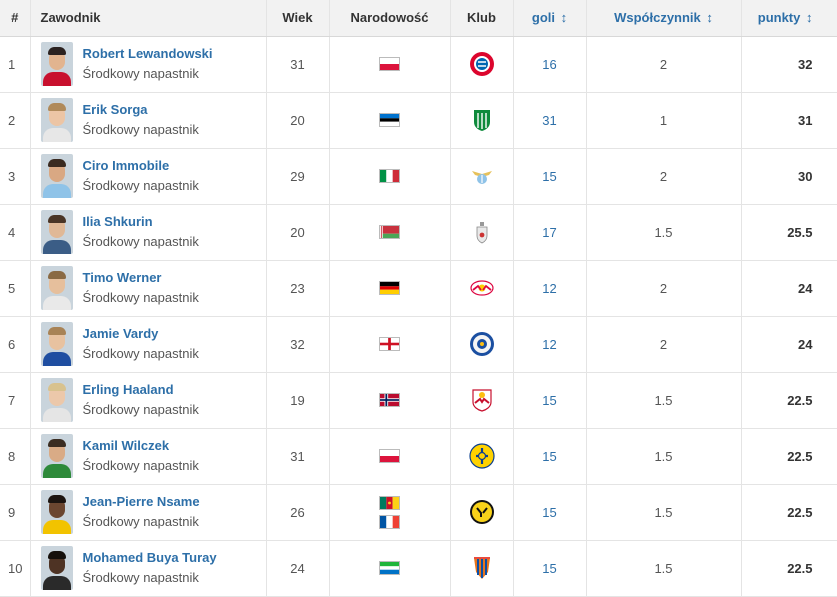 This screenshot has width=837, height=597. Describe the element at coordinates (148, 456) in the screenshot. I see `player-cell: Kamil Wilczek Środkowy napastnik` at that location.